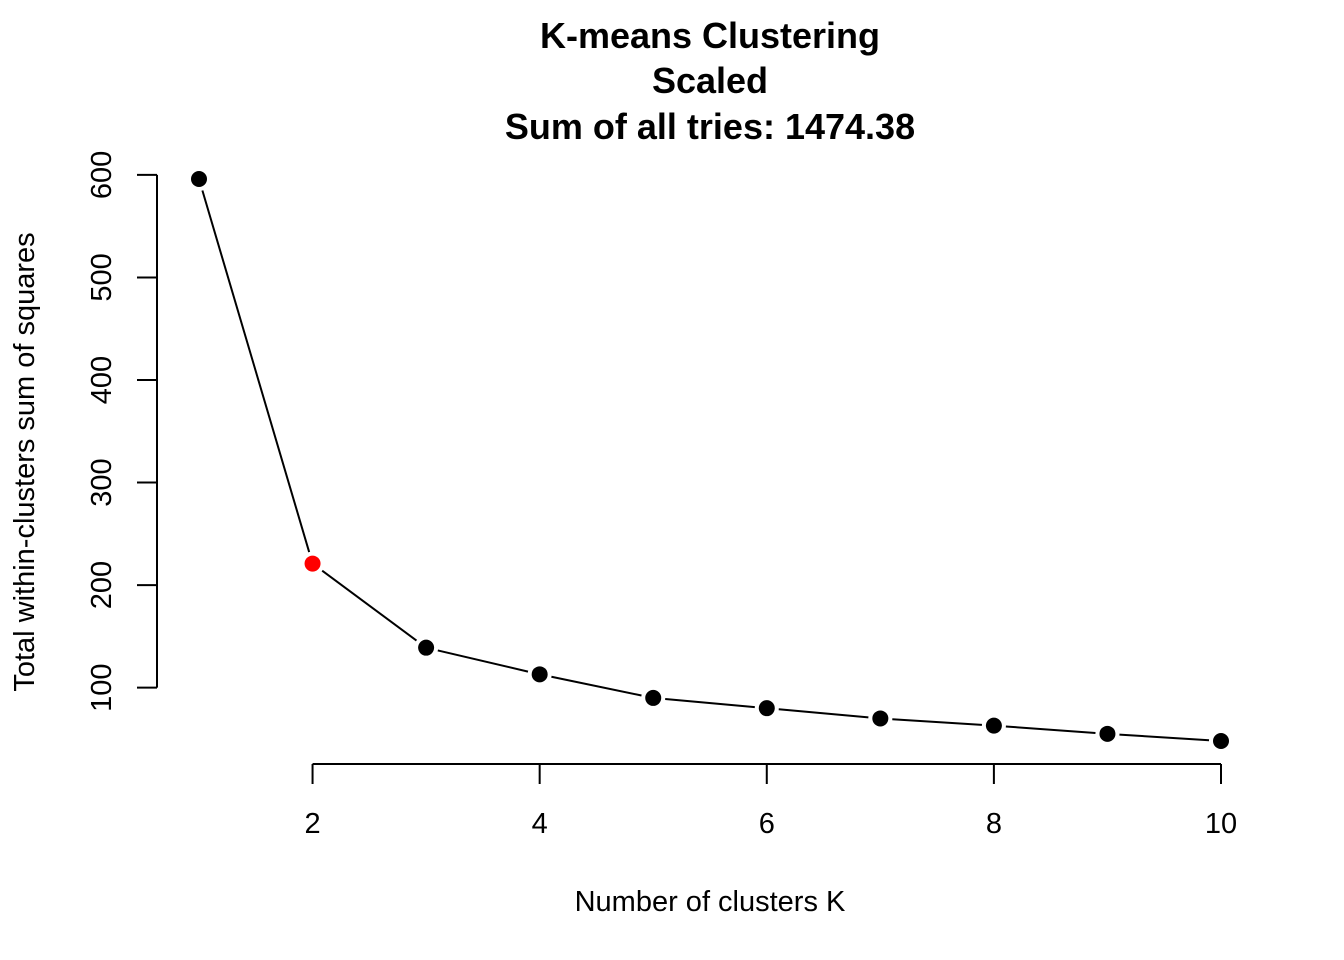  What do you see at coordinates (102, 687) in the screenshot?
I see `y-tick-label: 100` at bounding box center [102, 687].